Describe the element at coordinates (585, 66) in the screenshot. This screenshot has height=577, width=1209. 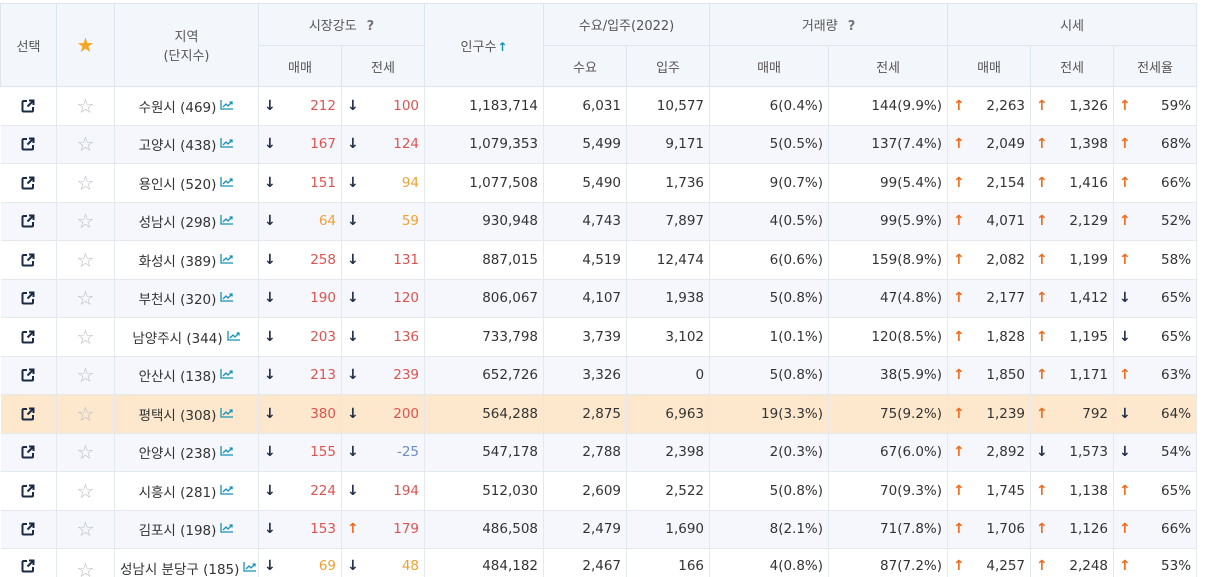
I see `header-demand: 수요` at that location.